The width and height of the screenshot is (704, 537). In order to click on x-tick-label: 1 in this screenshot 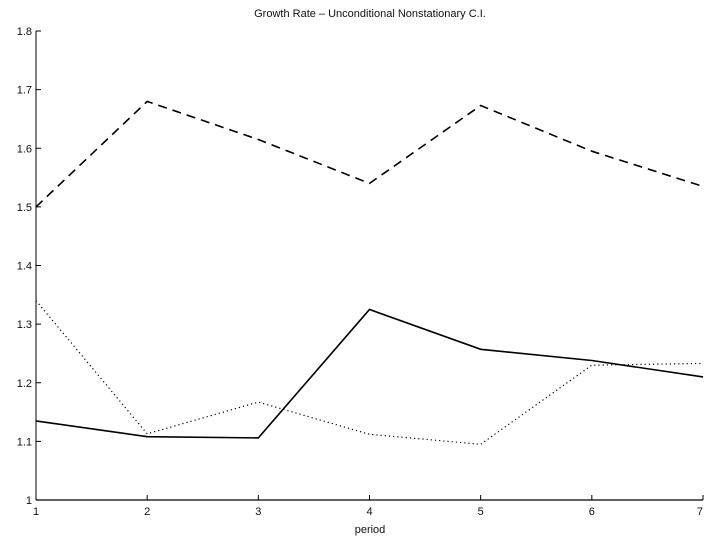, I will do `click(36, 512)`.